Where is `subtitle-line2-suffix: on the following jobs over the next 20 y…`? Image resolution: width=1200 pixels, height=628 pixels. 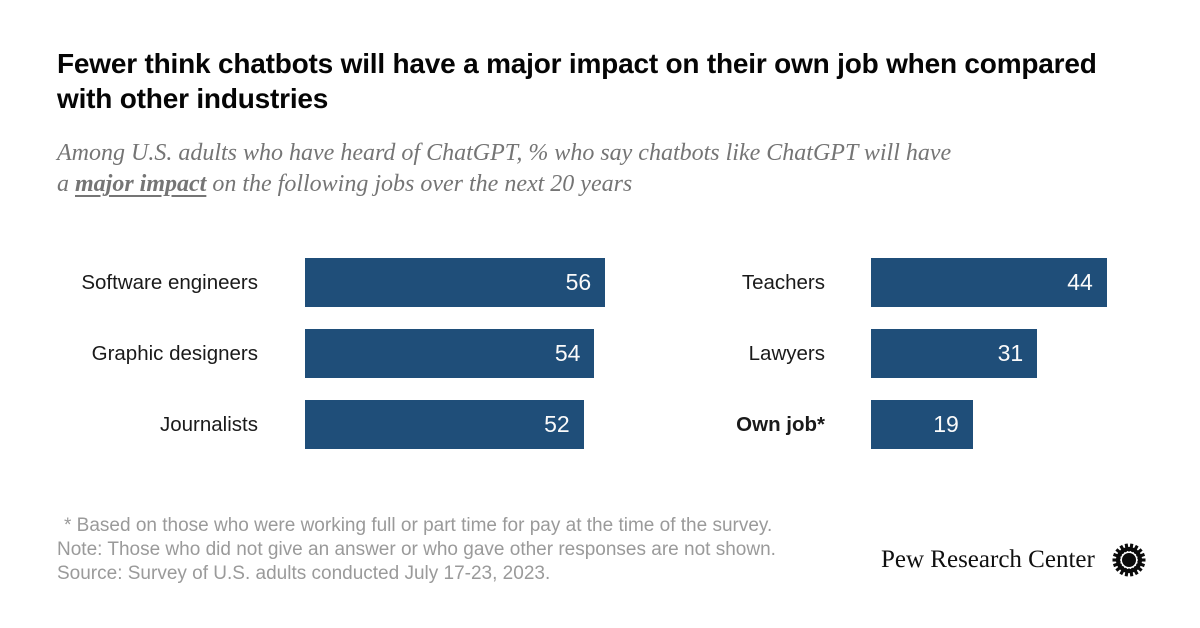
subtitle-line2-suffix: on the following jobs over the next 20 y… is located at coordinates (419, 184).